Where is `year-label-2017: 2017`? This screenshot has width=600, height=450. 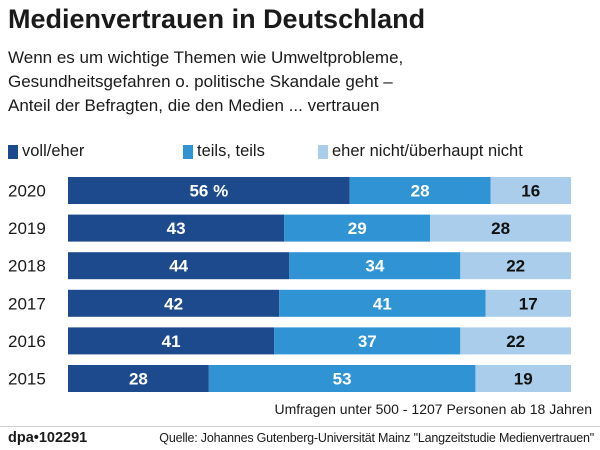 year-label-2017: 2017 is located at coordinates (27, 303).